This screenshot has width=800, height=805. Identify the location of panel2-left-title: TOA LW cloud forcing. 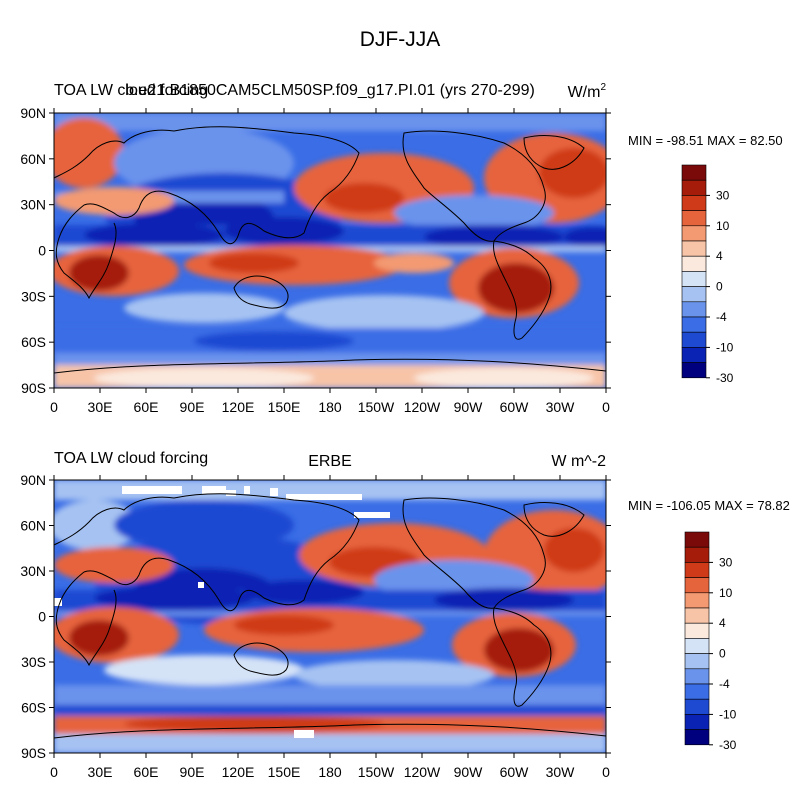
(131, 458).